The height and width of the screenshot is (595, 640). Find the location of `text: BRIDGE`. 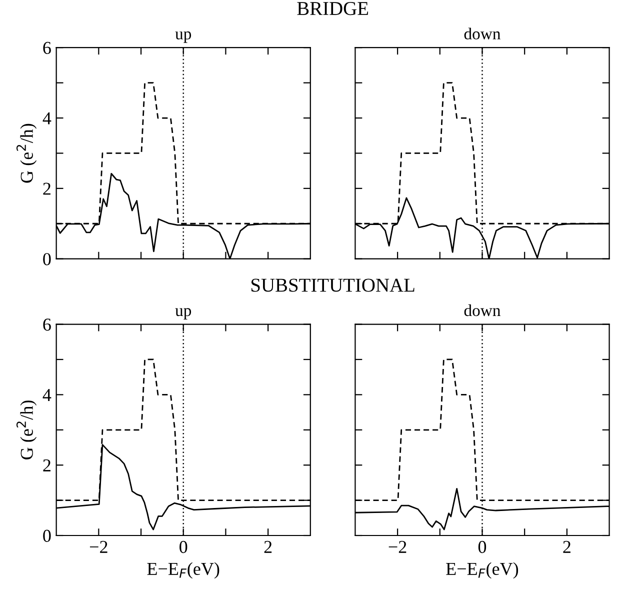

text: BRIDGE is located at coordinates (332, 9).